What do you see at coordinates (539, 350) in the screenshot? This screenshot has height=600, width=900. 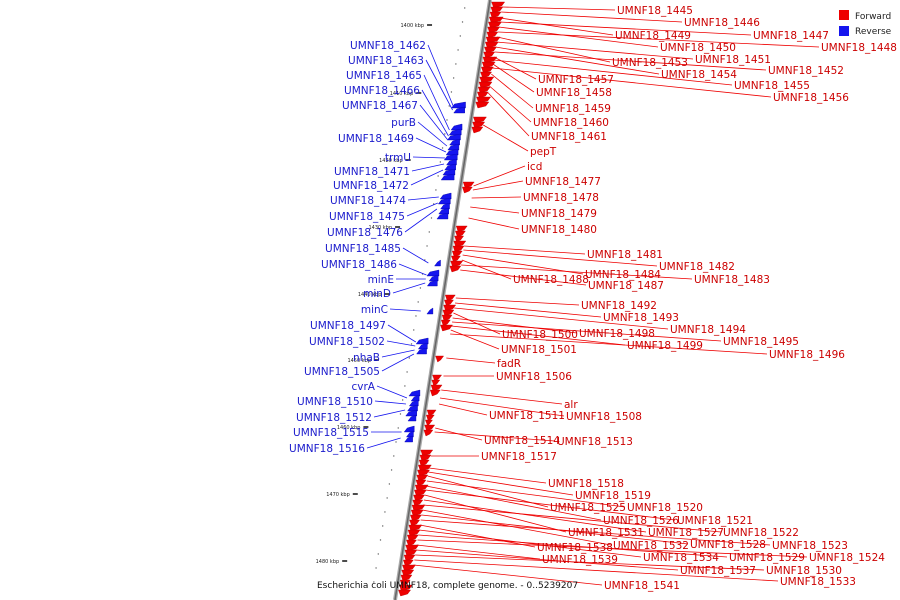 I see `forward-gene-label: UMNF18_1501` at bounding box center [539, 350].